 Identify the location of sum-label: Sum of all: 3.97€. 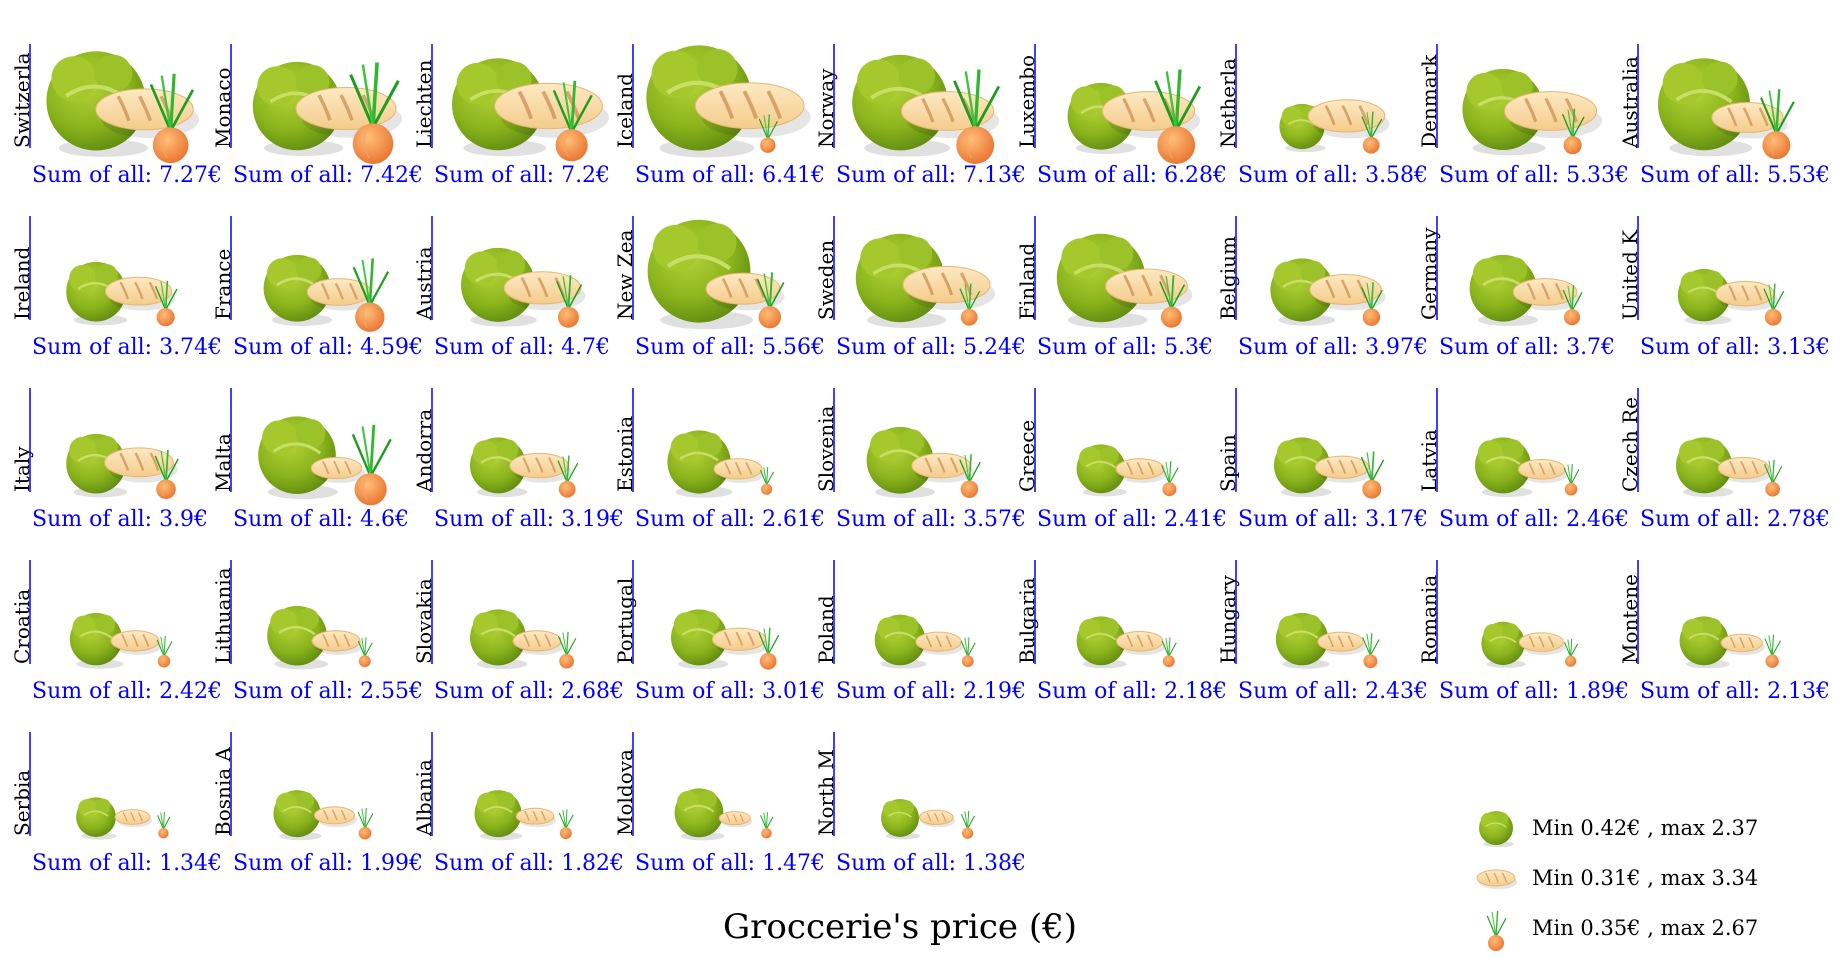
(1333, 347).